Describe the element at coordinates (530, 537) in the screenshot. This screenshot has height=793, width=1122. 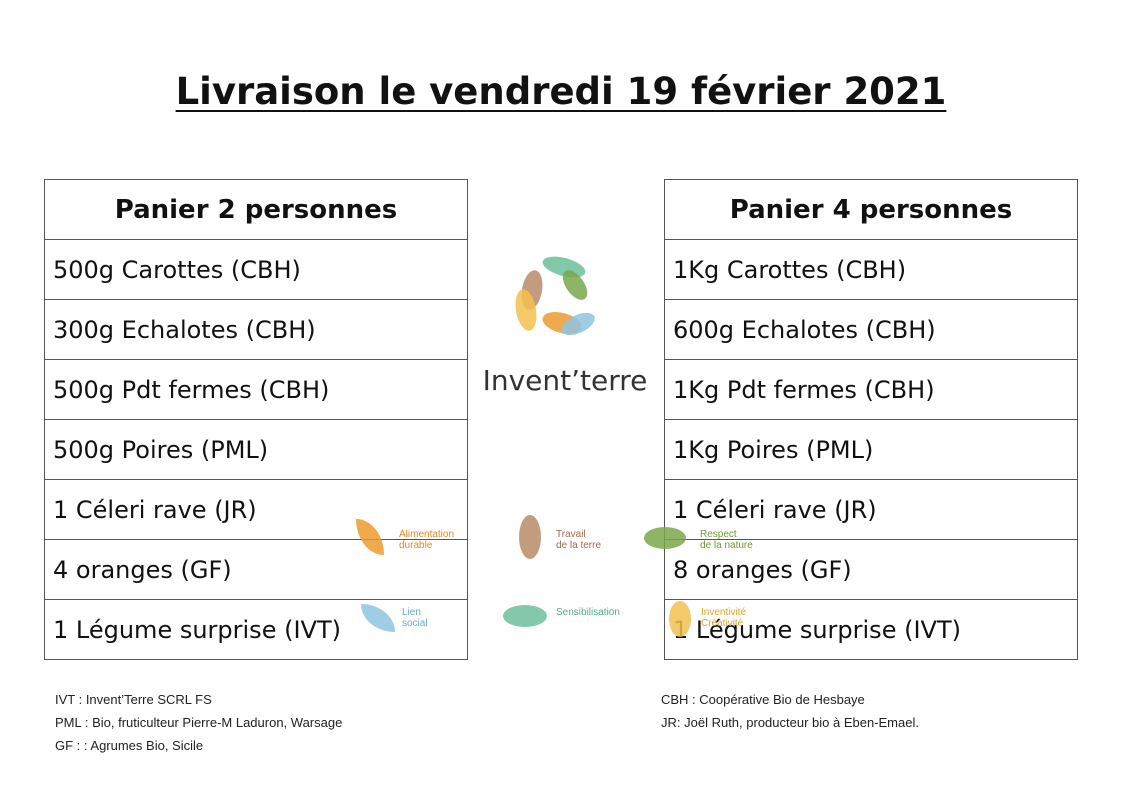
I see `leaf-brown-icon` at that location.